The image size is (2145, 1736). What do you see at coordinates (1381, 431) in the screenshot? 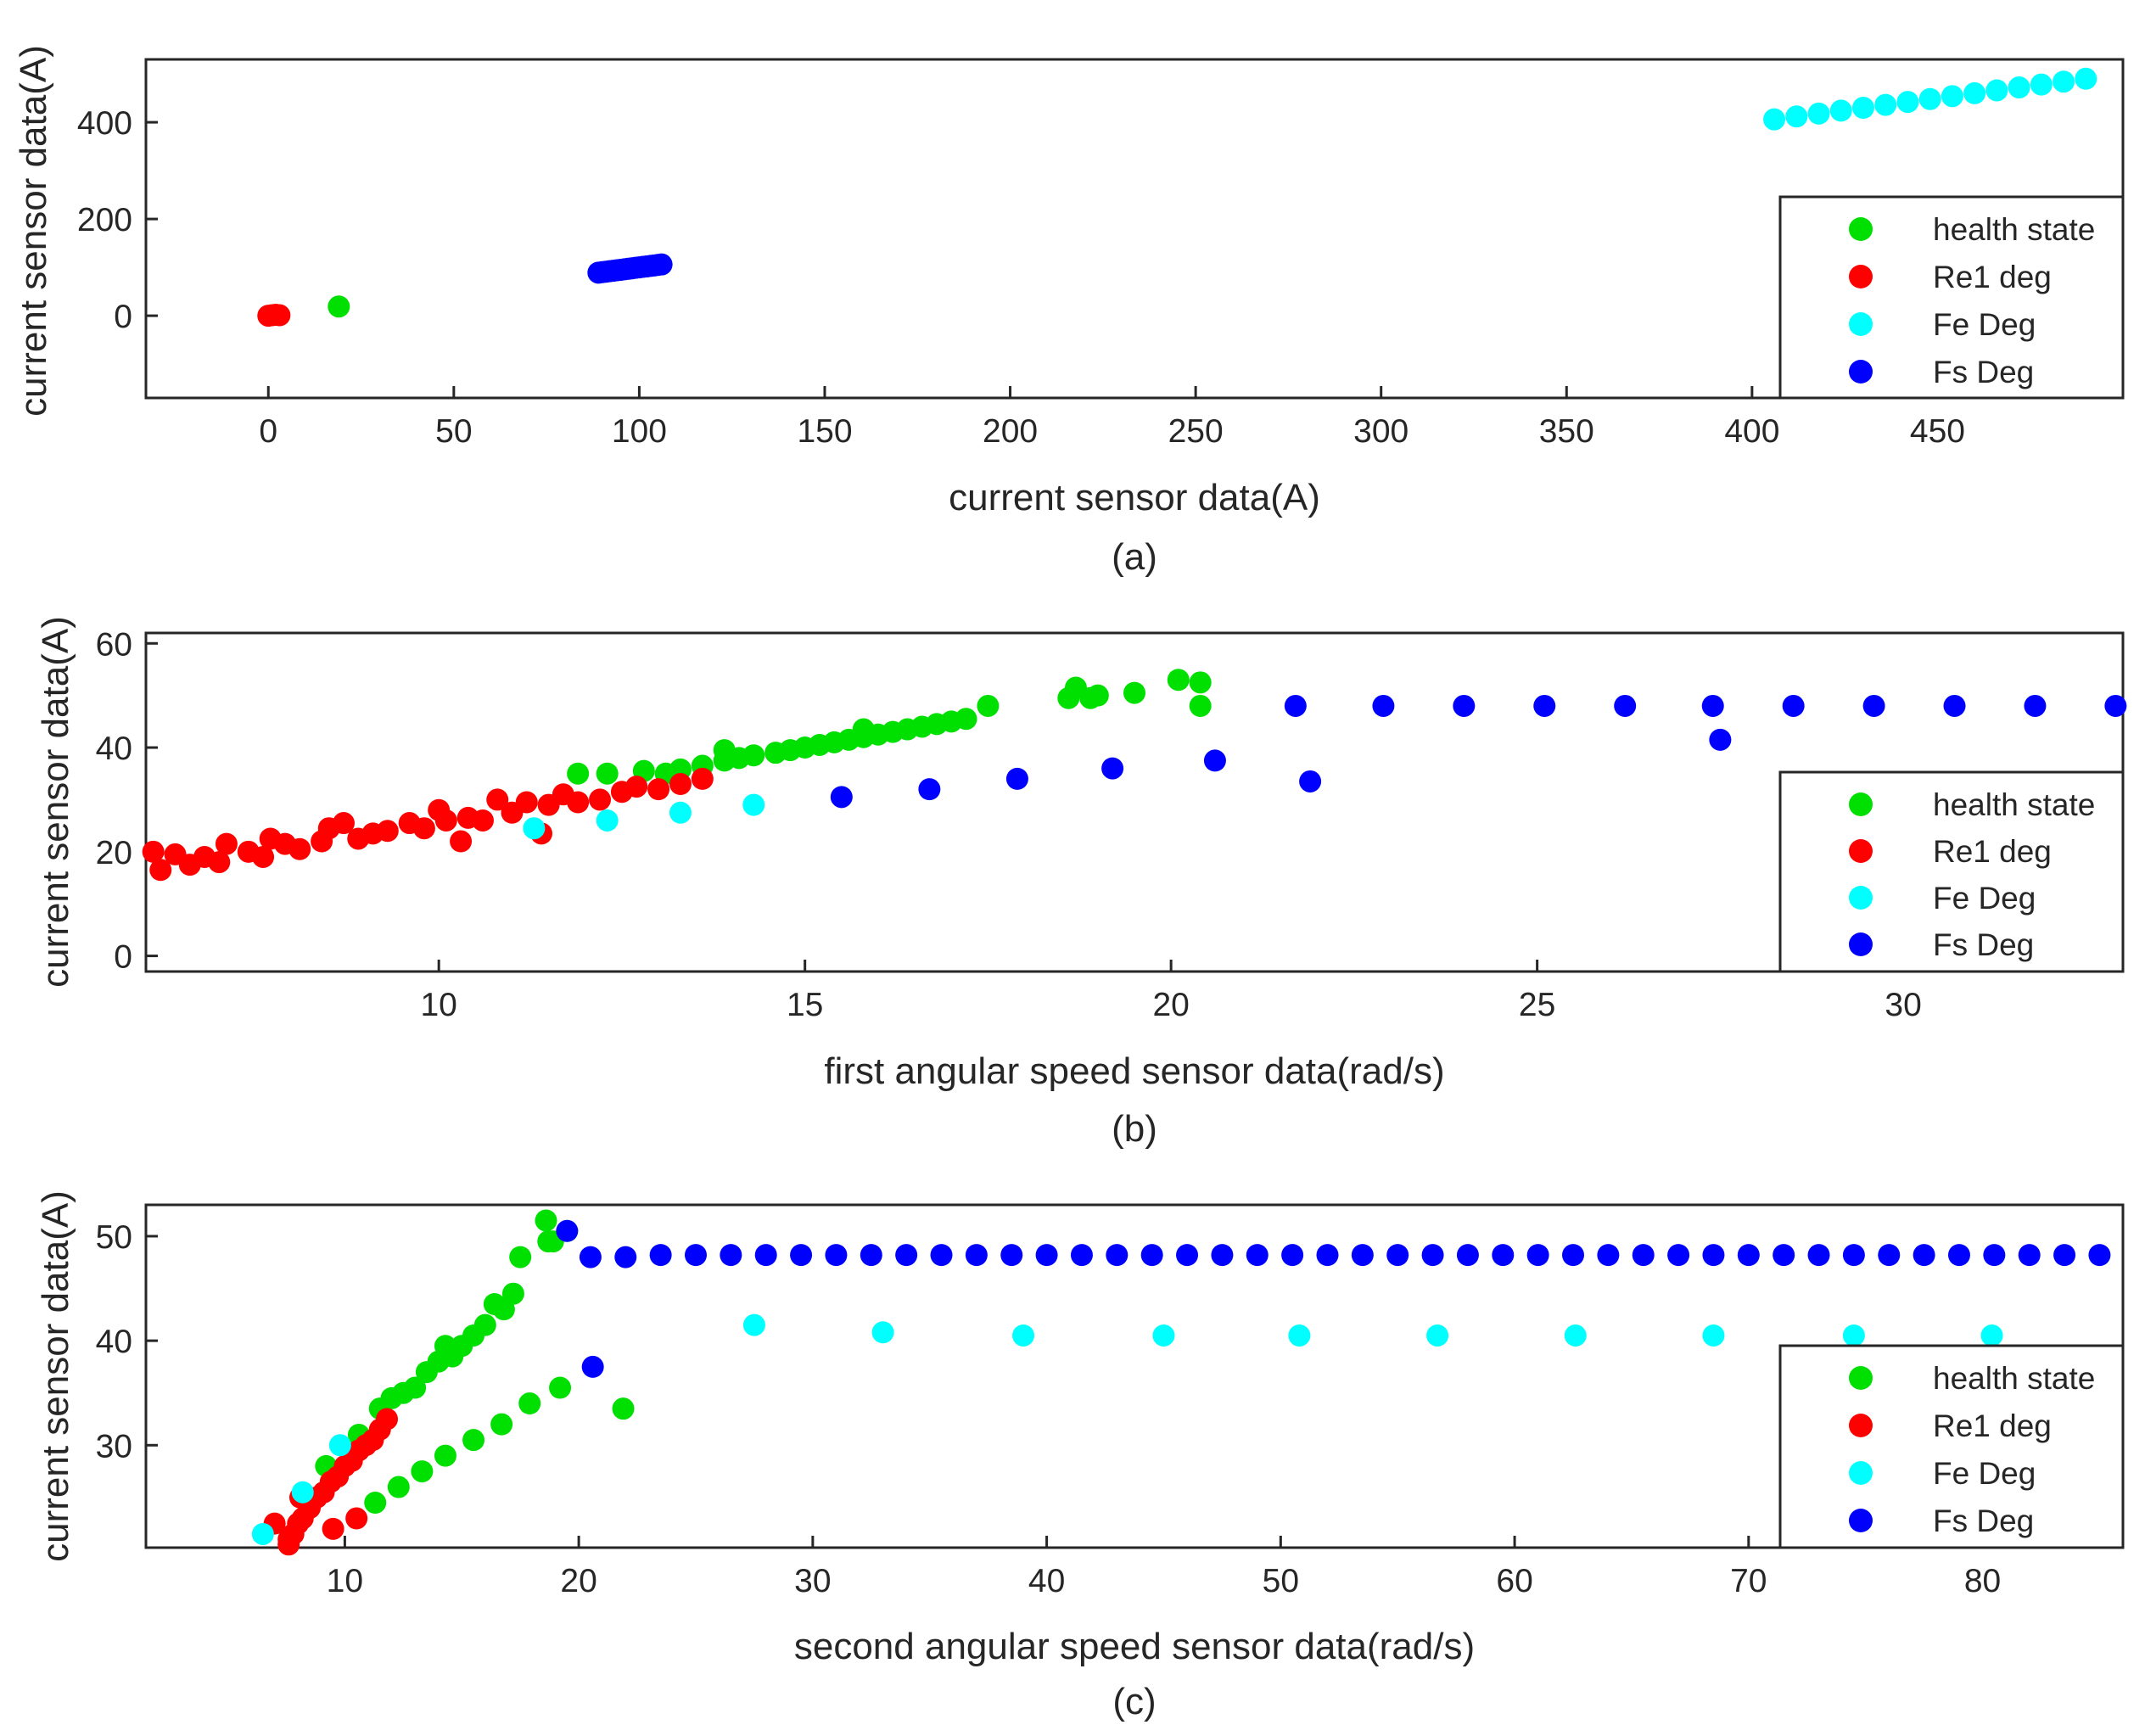
I see `x-tick-label-a-6: 300` at bounding box center [1381, 431].